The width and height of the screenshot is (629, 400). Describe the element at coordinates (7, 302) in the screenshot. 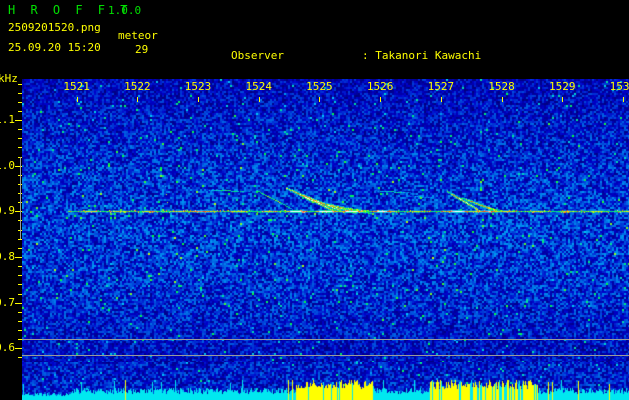

I see `y-axis-tick-label: 0.7` at that location.